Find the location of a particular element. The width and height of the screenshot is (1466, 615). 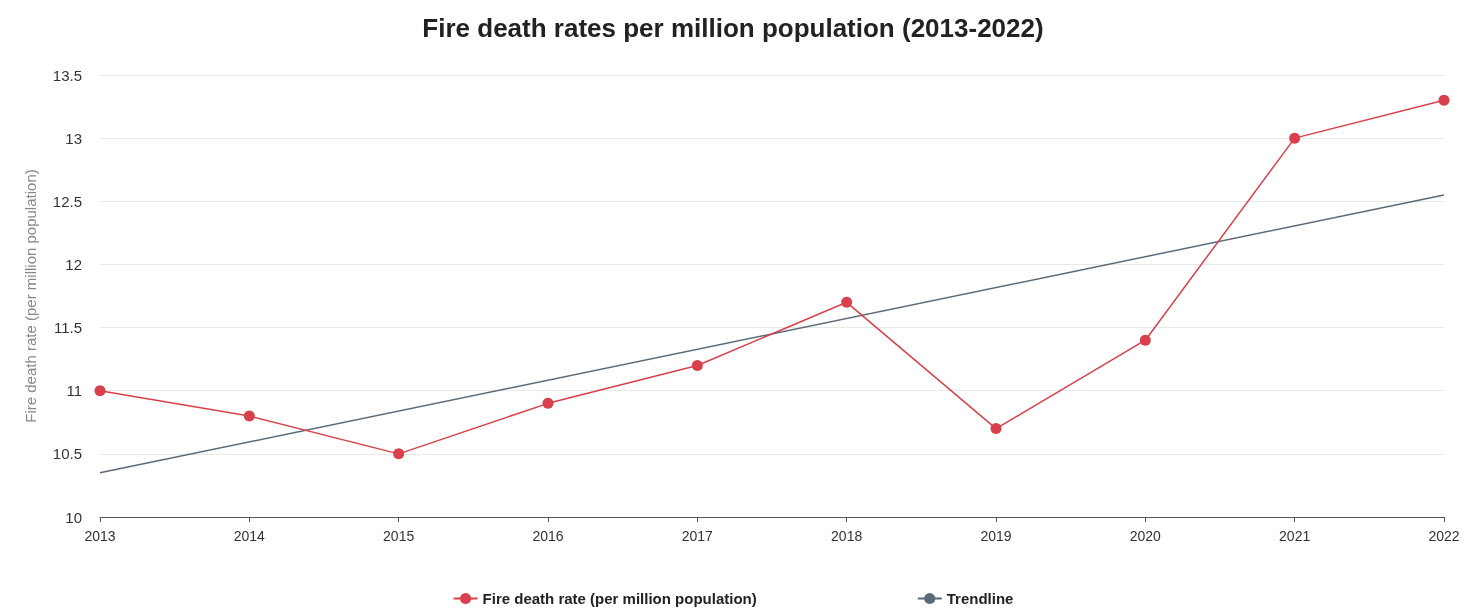

x-tick-label: 2017 is located at coordinates (697, 536).